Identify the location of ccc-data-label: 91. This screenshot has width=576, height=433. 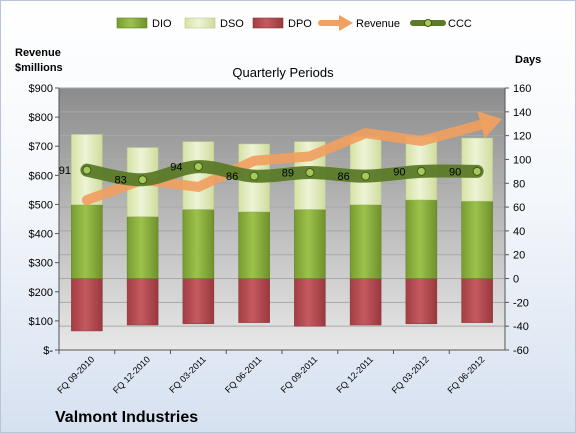
(65, 171).